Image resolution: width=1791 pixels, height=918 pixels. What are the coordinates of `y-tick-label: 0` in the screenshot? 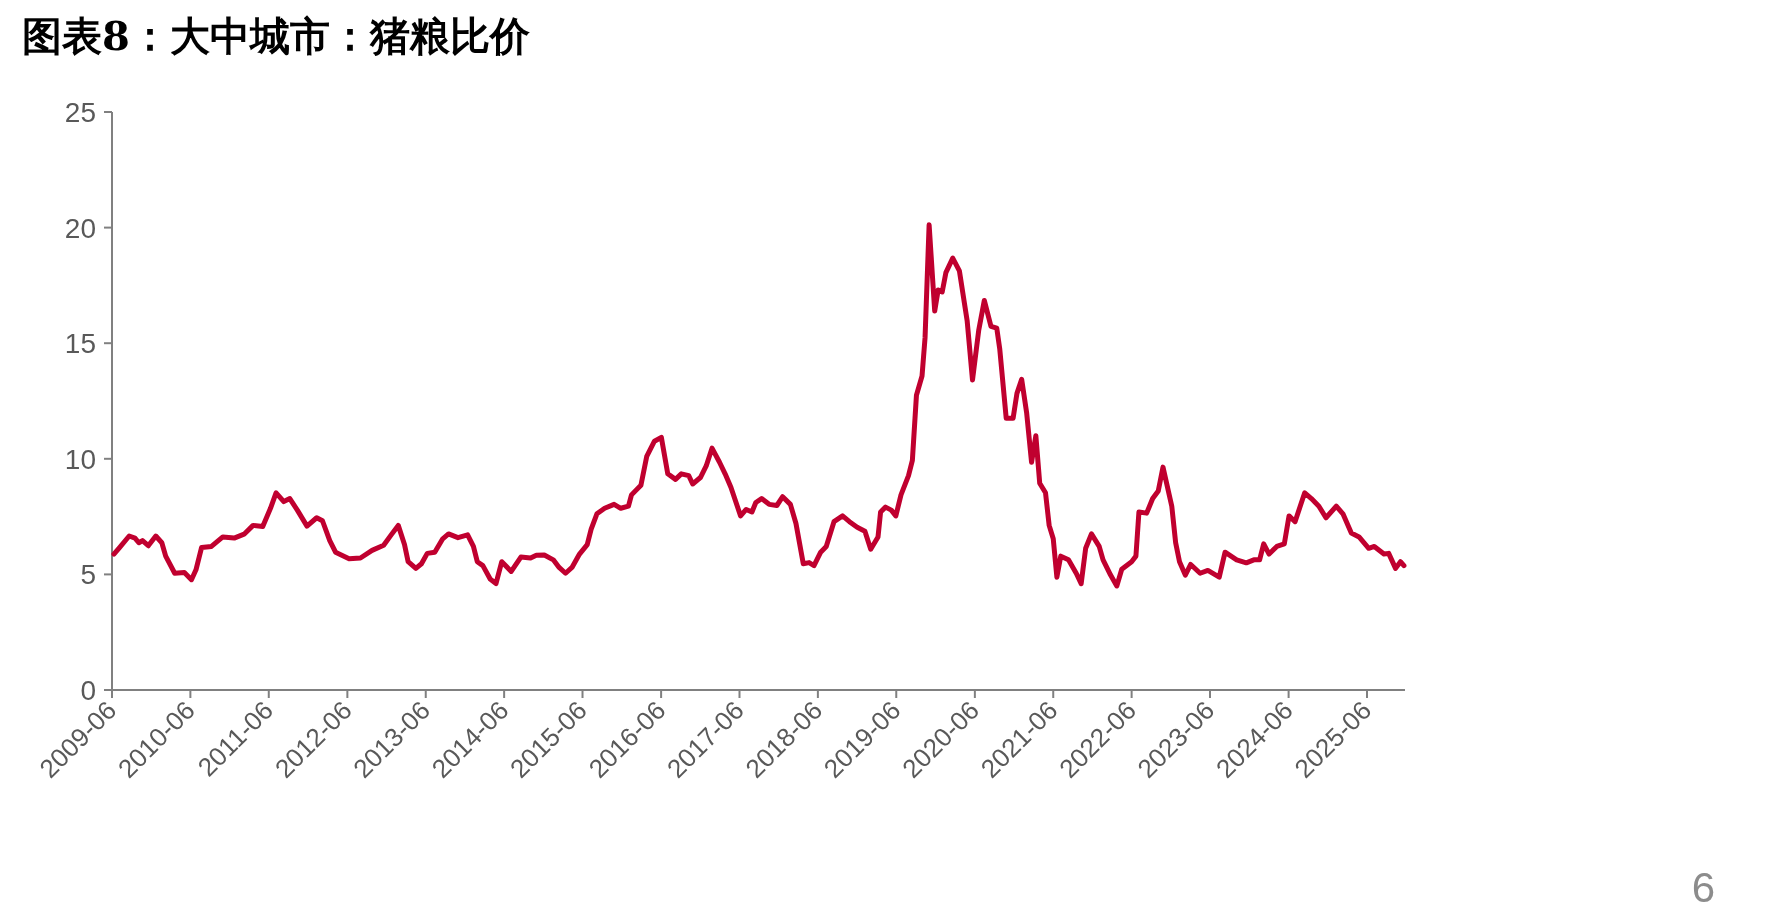 It's located at (88, 690).